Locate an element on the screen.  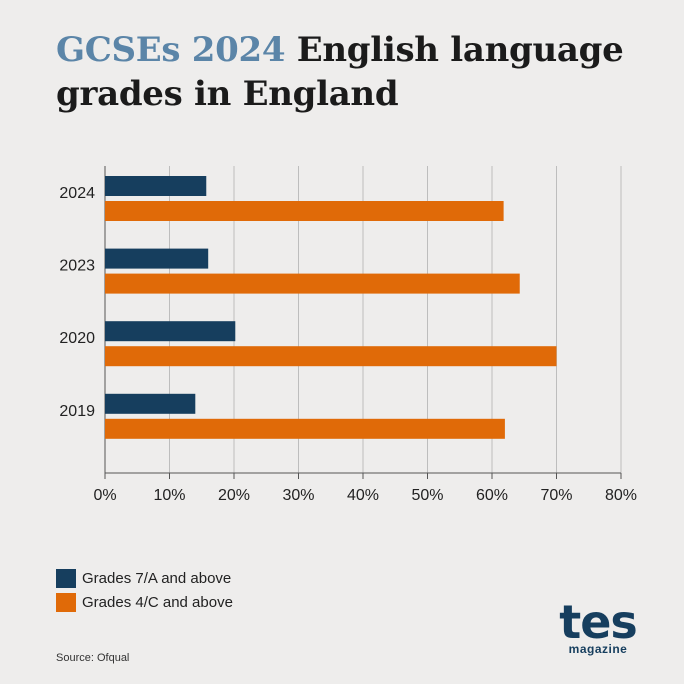
legend-item-grades-4c: Grades 4/C and above is located at coordinates (144, 602).